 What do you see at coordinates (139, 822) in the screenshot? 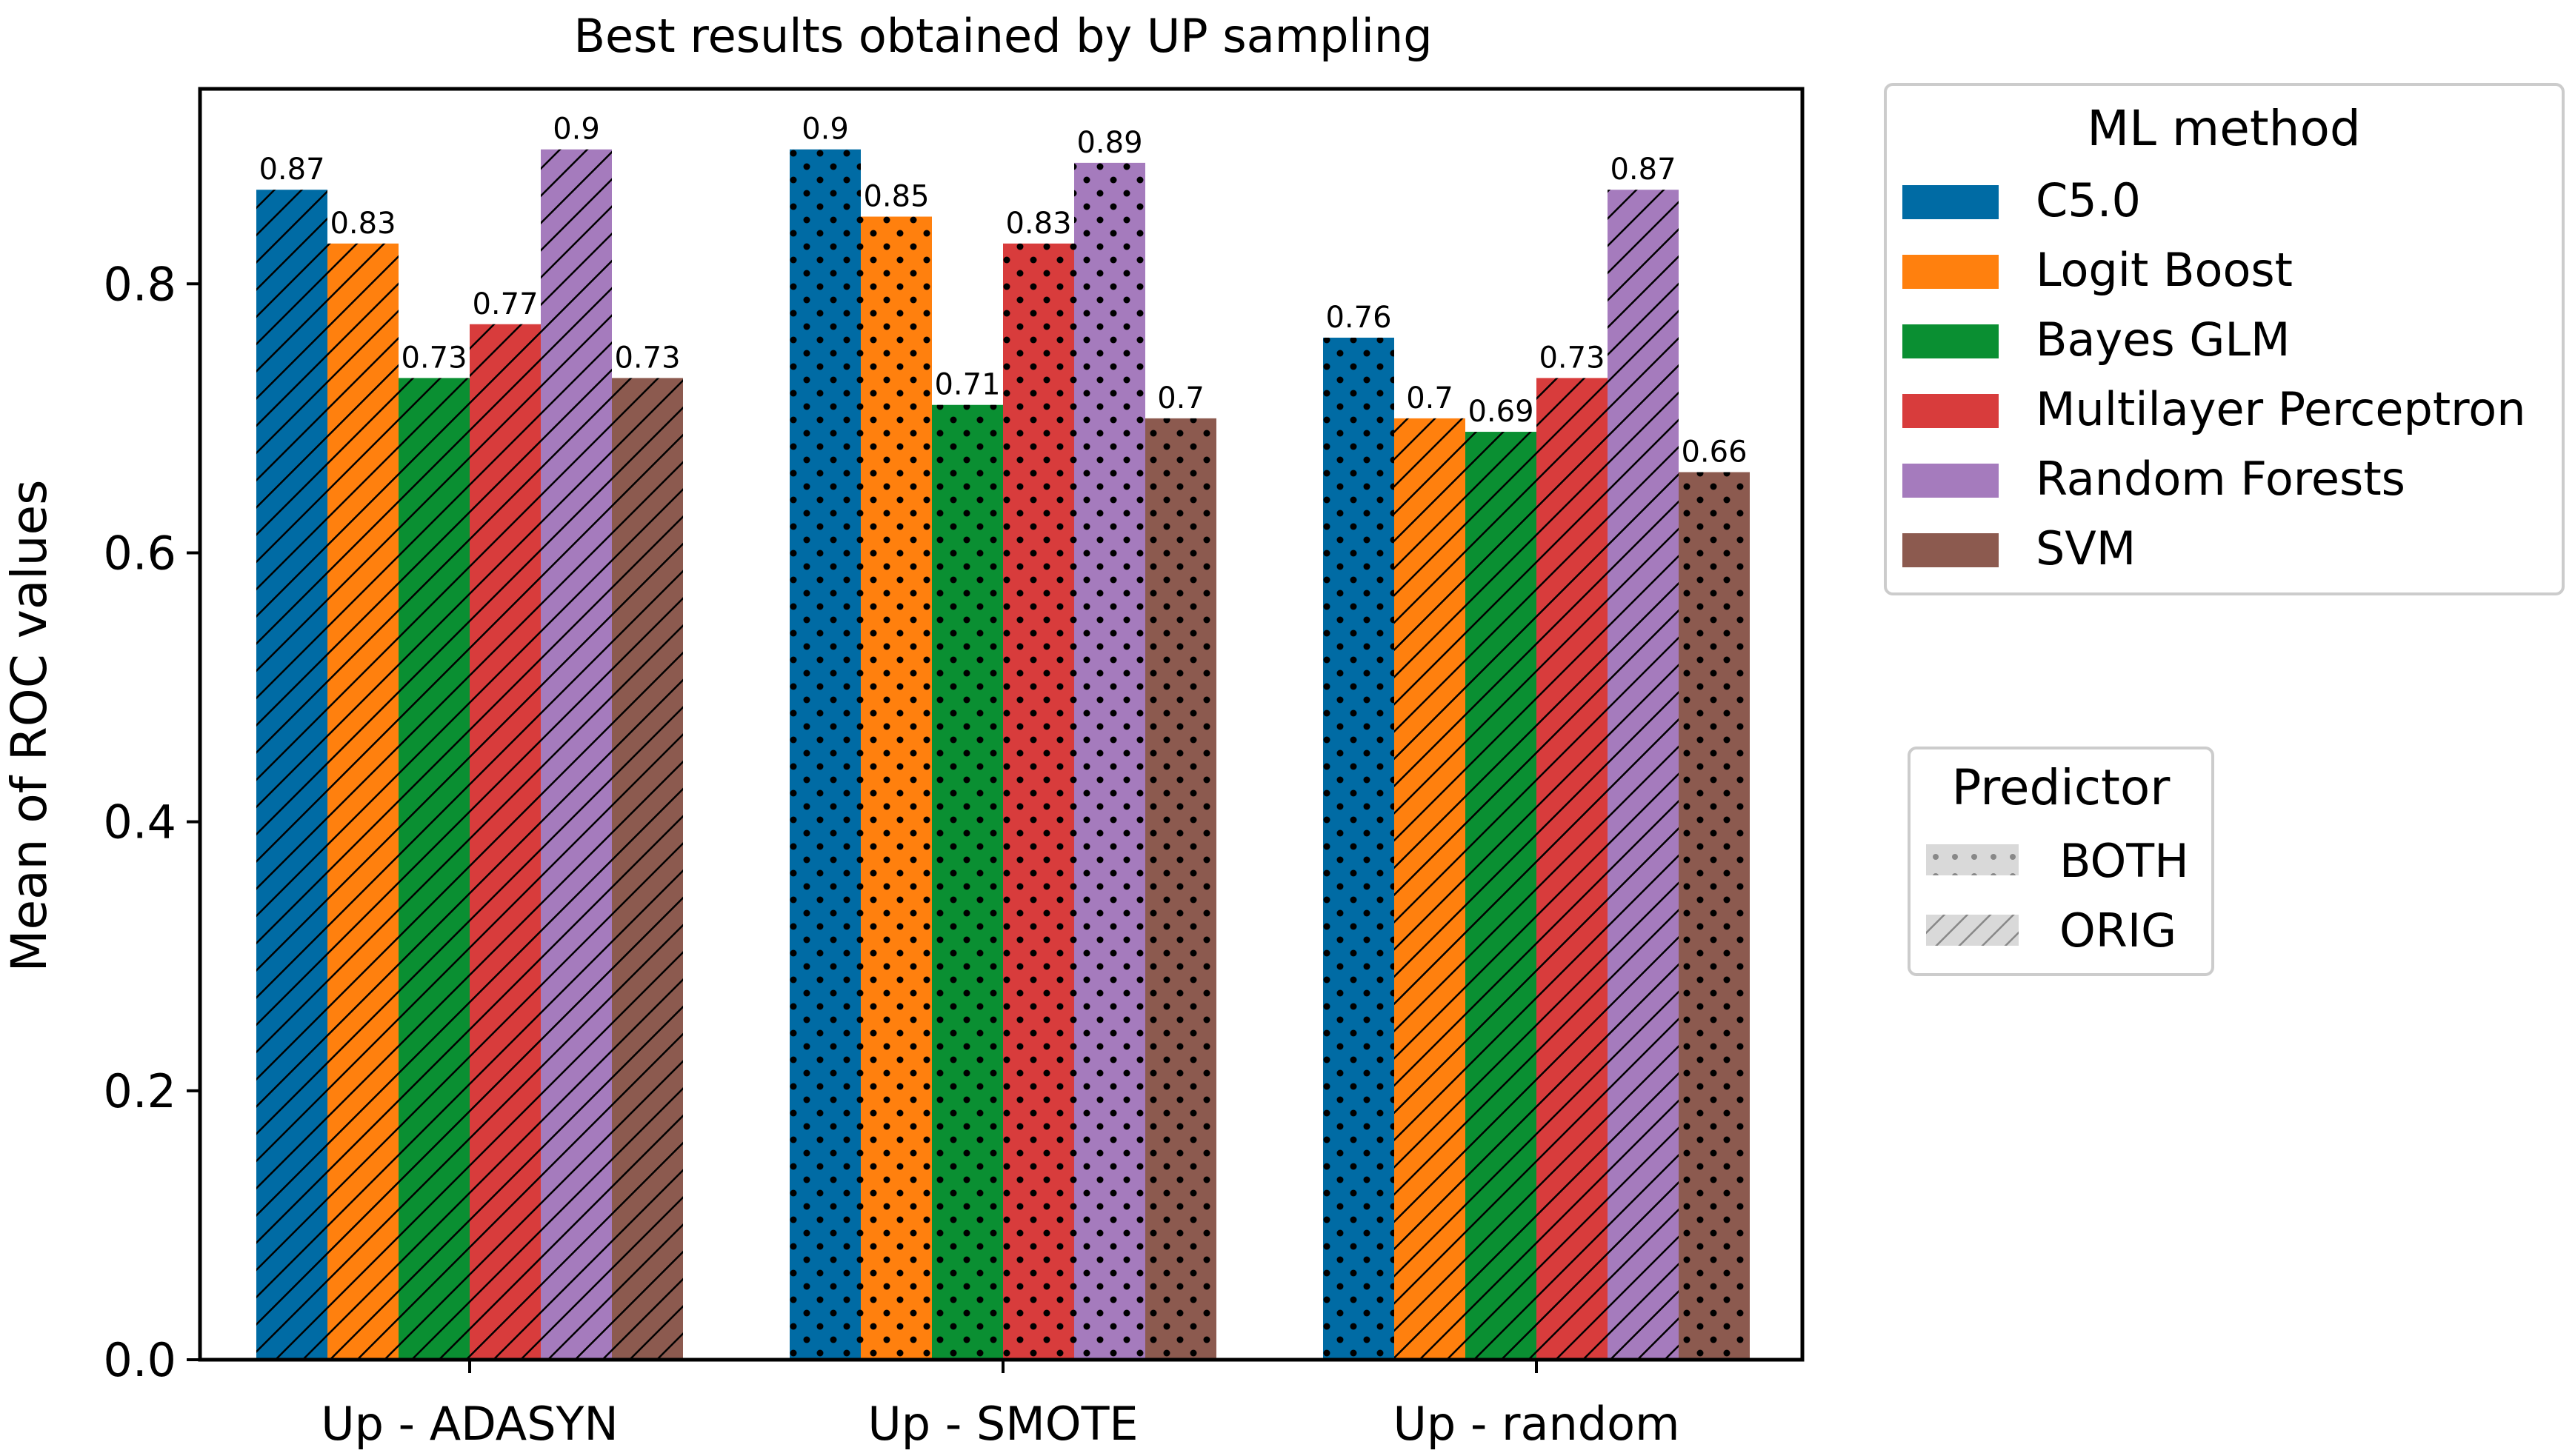
I see `y-tick-label: 0.4` at bounding box center [139, 822].